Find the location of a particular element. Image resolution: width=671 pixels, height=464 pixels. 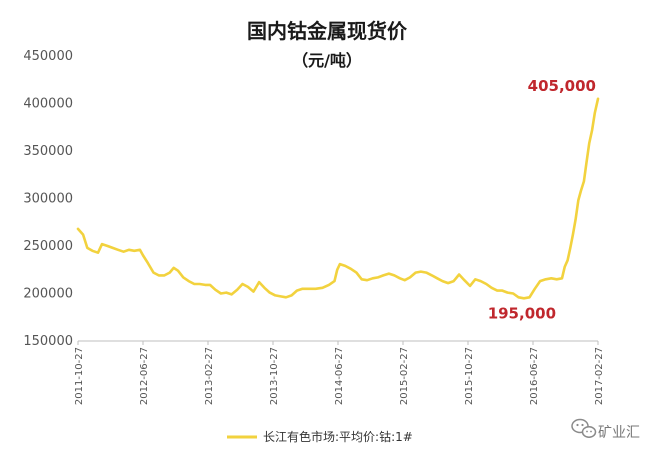

y-tick-label: 350000 is located at coordinates (48, 151).